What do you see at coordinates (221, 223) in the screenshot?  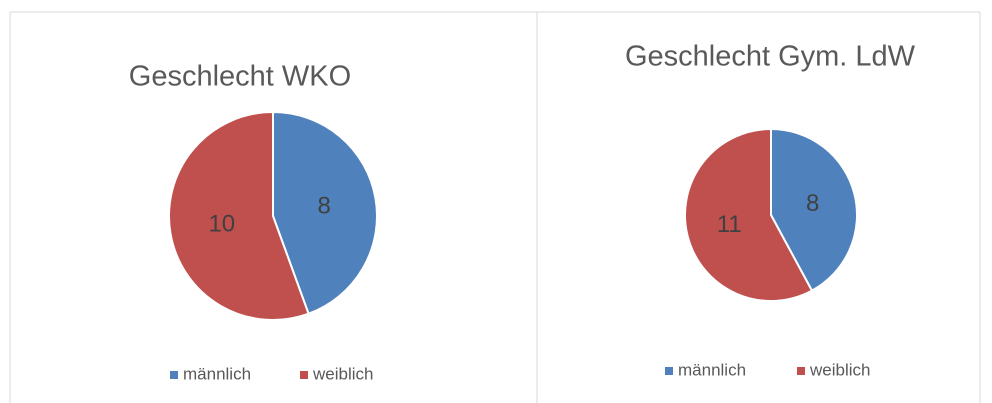 I see `data-label: 10` at bounding box center [221, 223].